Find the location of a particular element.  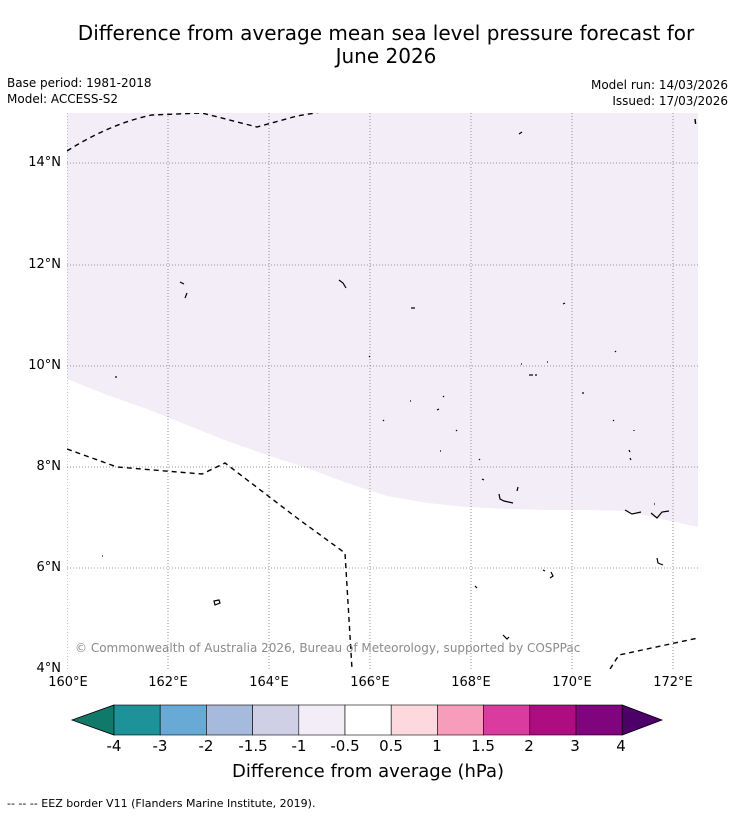

eez-border-west is located at coordinates (210, 558).